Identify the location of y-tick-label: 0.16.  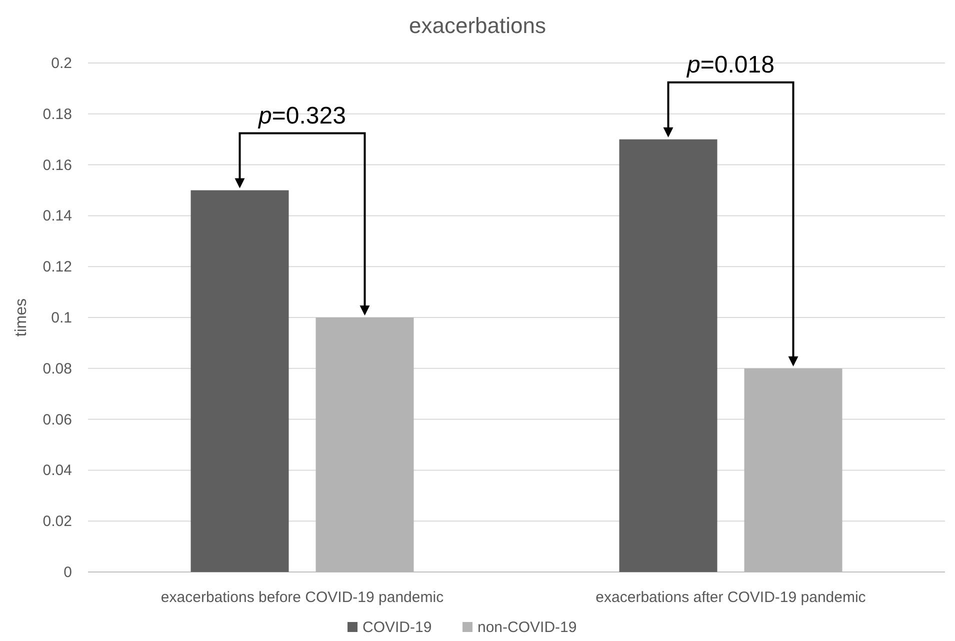
(57, 165).